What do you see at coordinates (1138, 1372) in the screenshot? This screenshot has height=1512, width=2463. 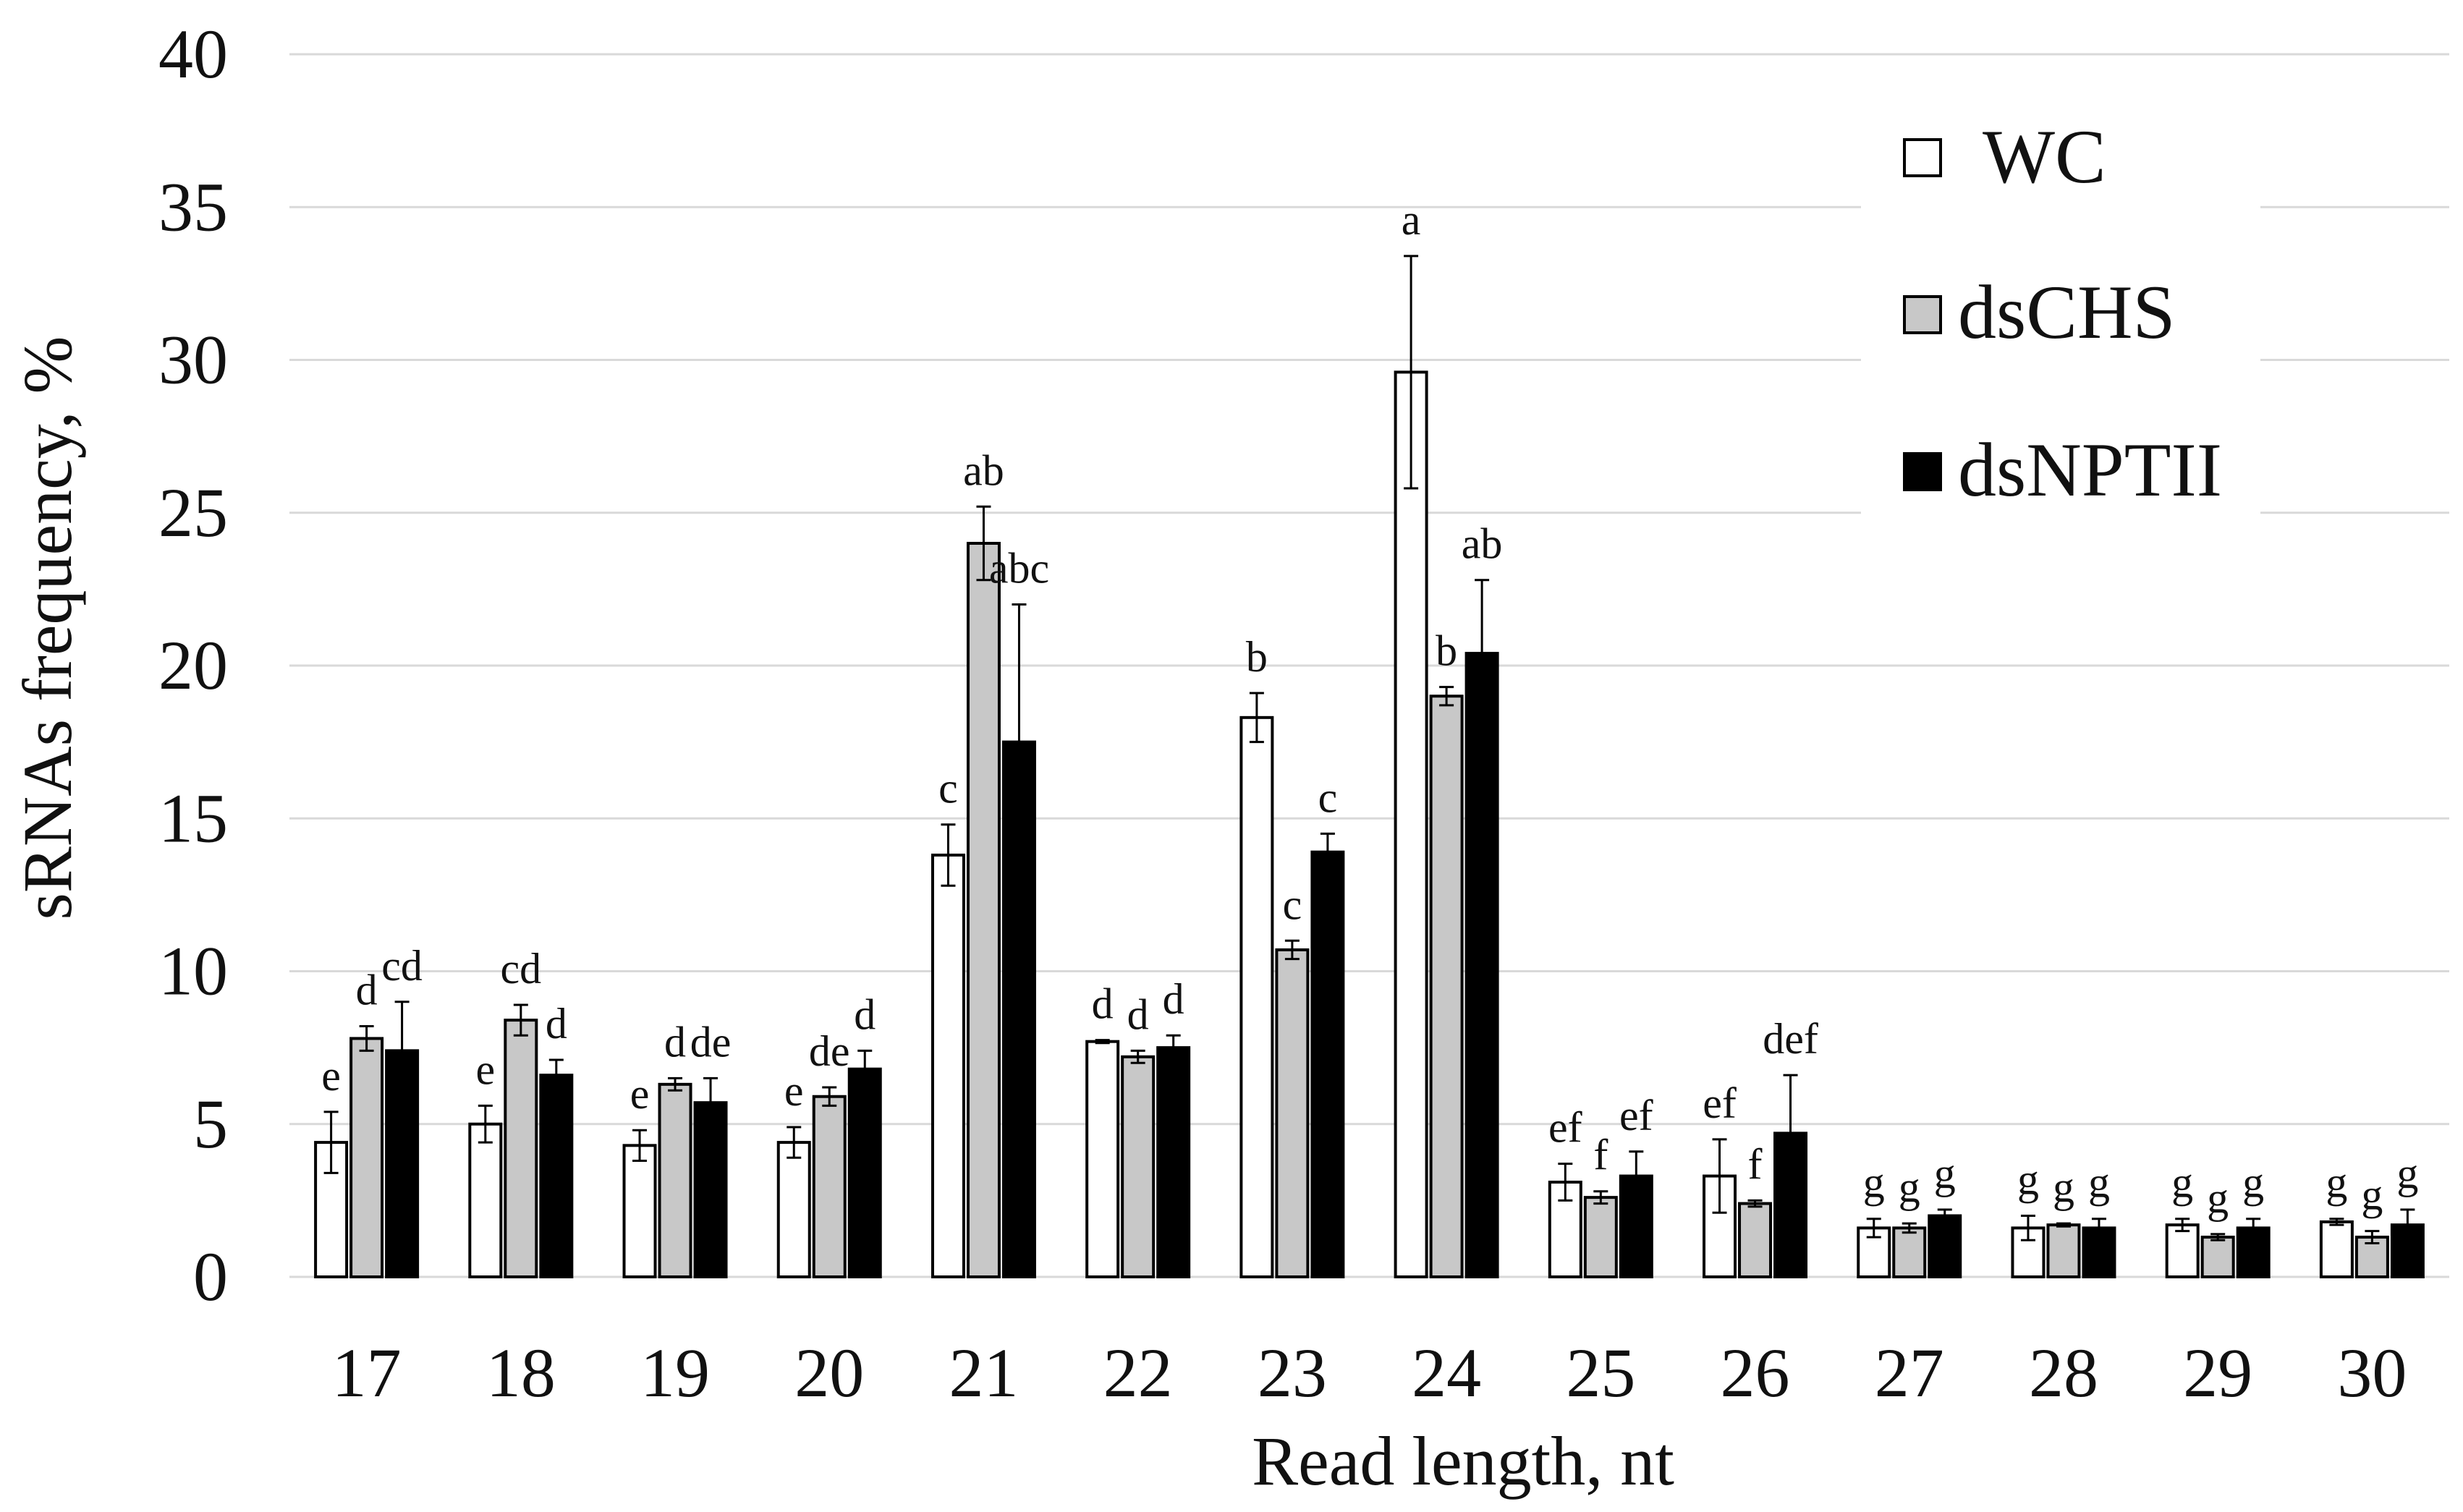 I see `x-tick-label: 22` at bounding box center [1138, 1372].